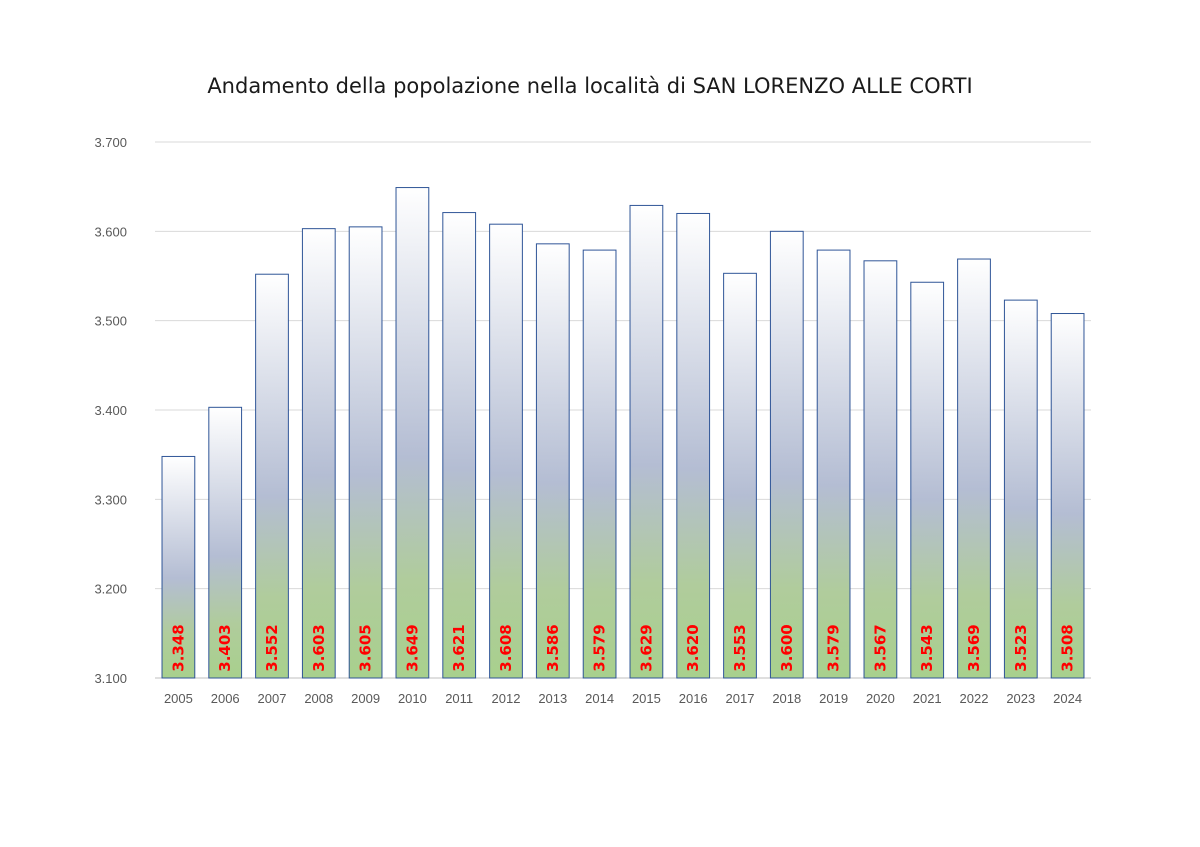 Image resolution: width=1200 pixels, height=847 pixels. I want to click on y-tick-label: 3.400, so click(110, 410).